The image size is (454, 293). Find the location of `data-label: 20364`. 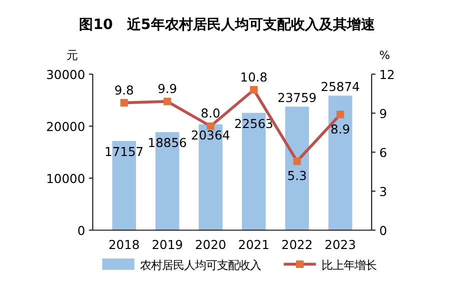

data-label: 20364 is located at coordinates (210, 135).